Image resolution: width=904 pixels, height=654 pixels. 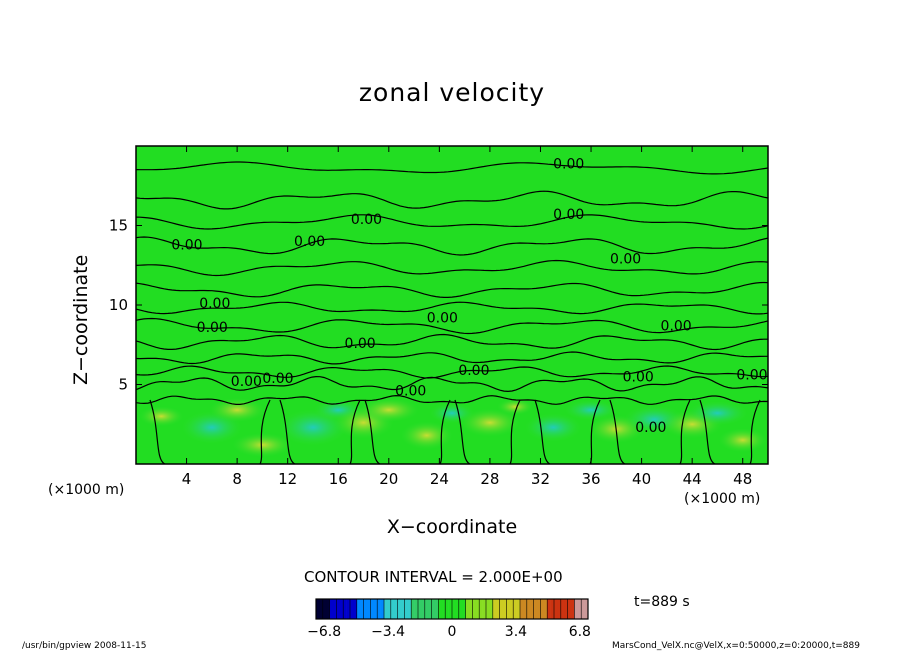 I want to click on x-tick-label: 28, so click(x=489, y=479).